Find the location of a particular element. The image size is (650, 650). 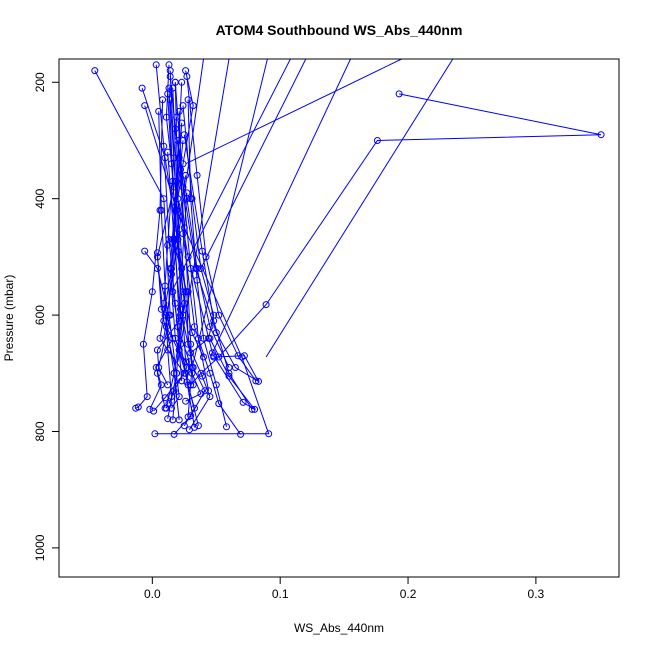

y-tick-label: 400 is located at coordinates (40, 198).